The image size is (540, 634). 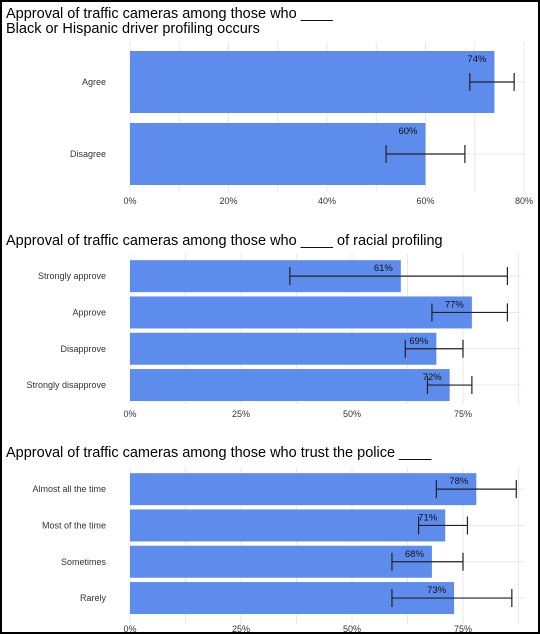 What do you see at coordinates (129, 201) in the screenshot?
I see `chart-1-tick-label-1: 0%` at bounding box center [129, 201].